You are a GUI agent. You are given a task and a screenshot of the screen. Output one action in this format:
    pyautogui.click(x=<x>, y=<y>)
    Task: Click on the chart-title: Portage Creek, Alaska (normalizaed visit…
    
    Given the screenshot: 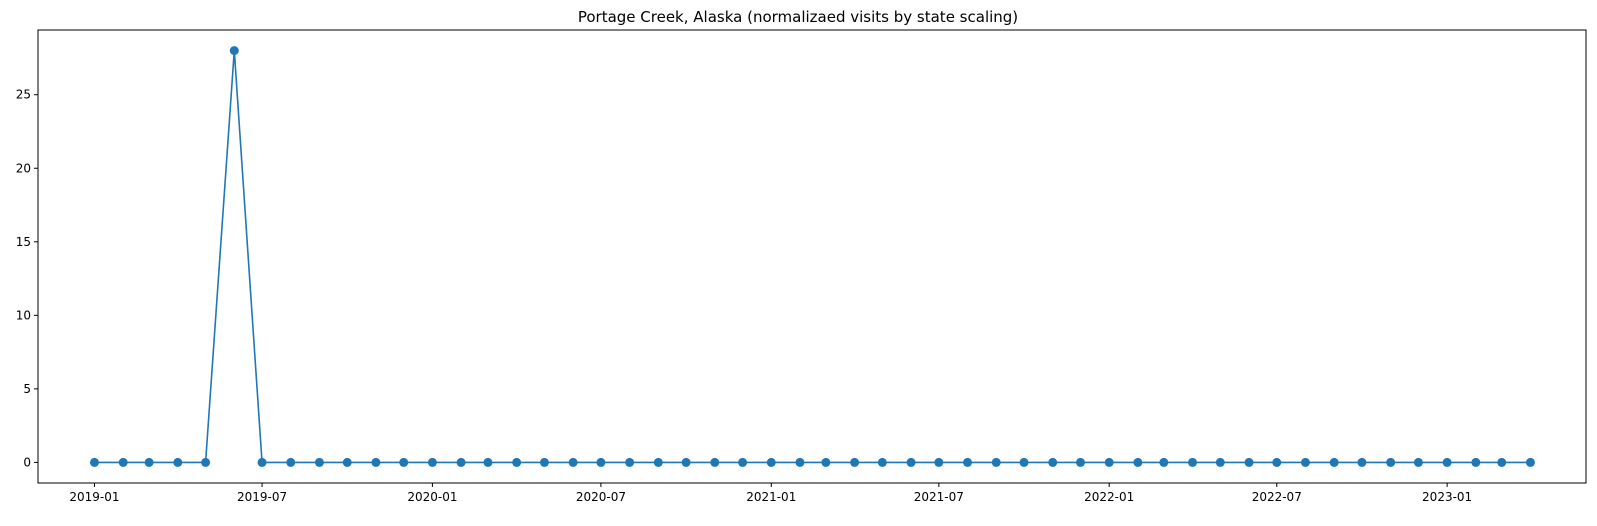 What is the action you would take?
    pyautogui.click(x=798, y=17)
    